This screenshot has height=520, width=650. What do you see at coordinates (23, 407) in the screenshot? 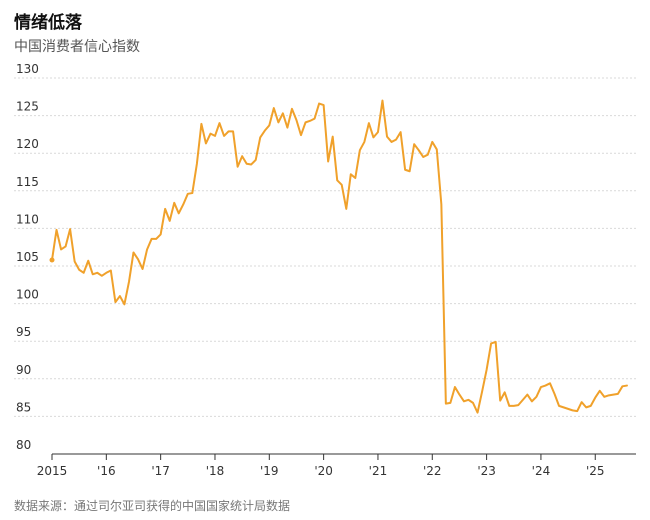
I see `y-tick-label: 85` at bounding box center [23, 407].